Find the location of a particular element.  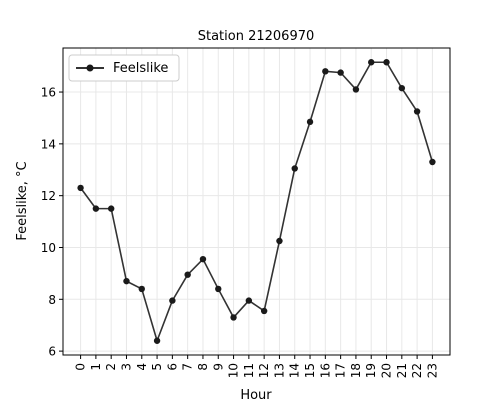

x-ticks: 0 1 2 3 4 5 6 7 8 9 10 11 12 13 14 15 16 17 18 19 20 21 22 23 is located at coordinates (256, 366).